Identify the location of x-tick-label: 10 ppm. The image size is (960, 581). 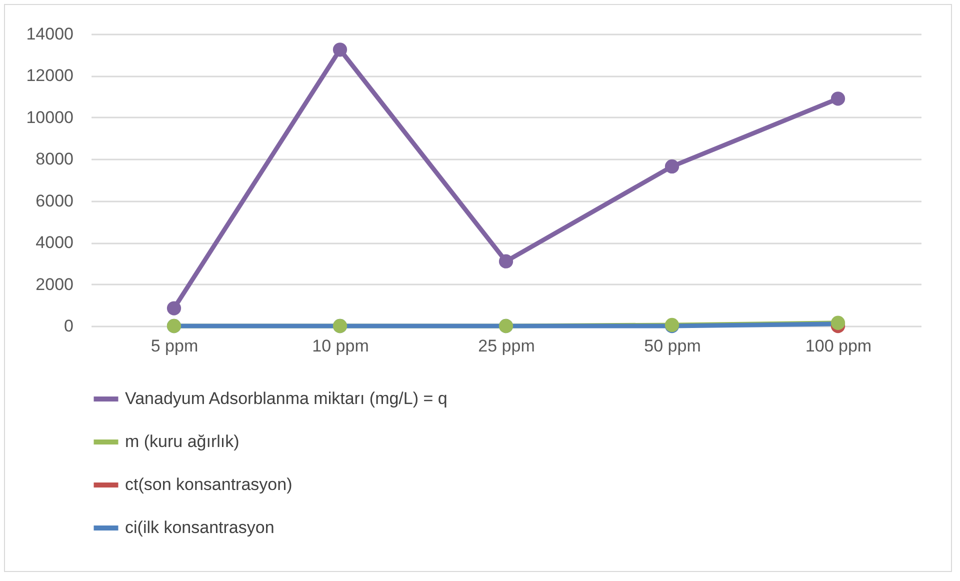
(340, 346).